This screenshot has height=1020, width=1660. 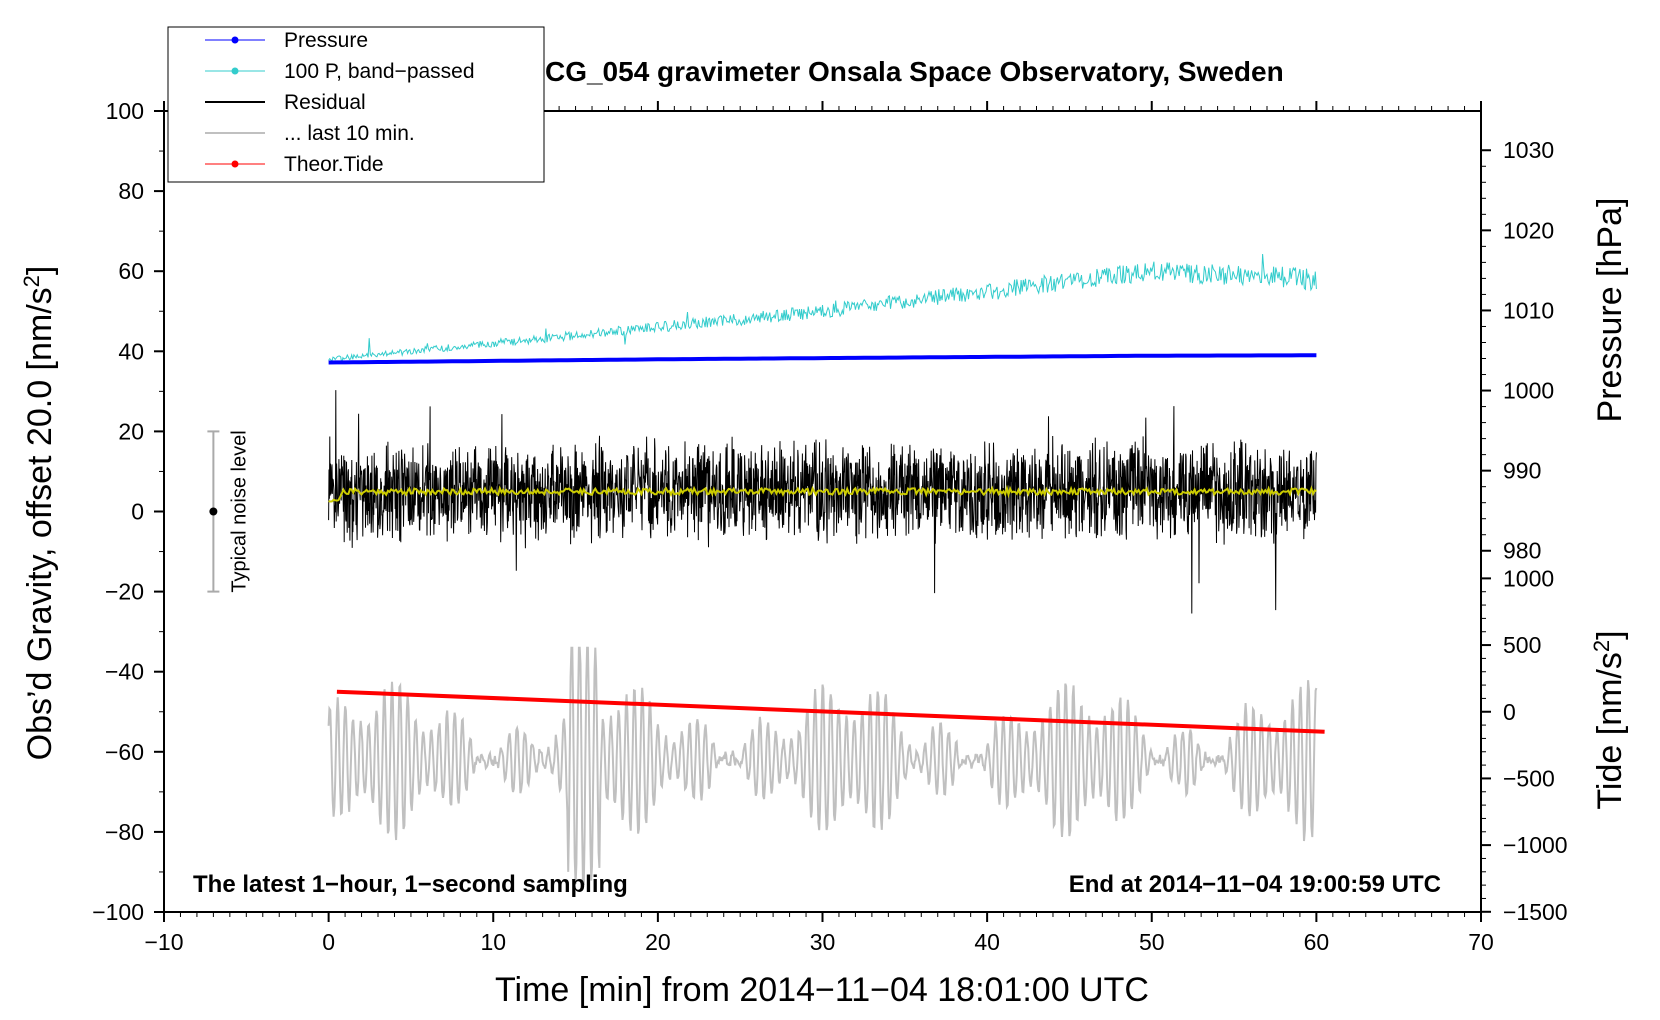 I want to click on noise-bar-center-dot, so click(x=213, y=511).